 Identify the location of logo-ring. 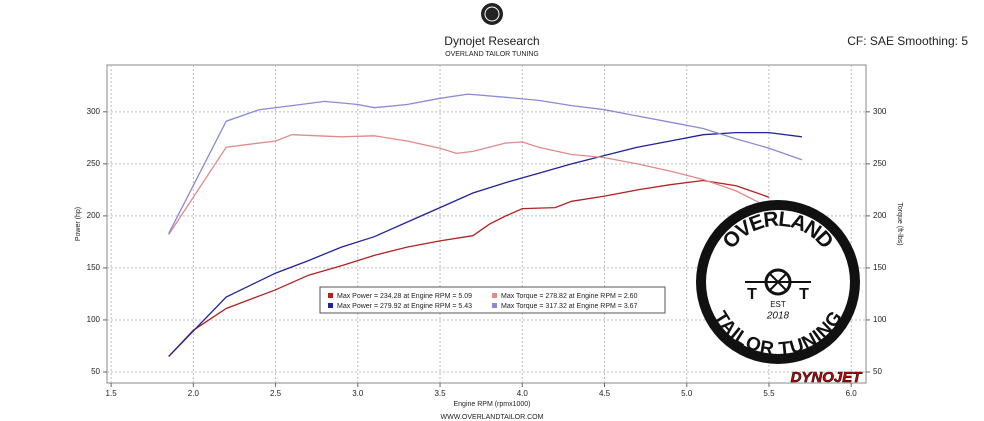
(778, 282).